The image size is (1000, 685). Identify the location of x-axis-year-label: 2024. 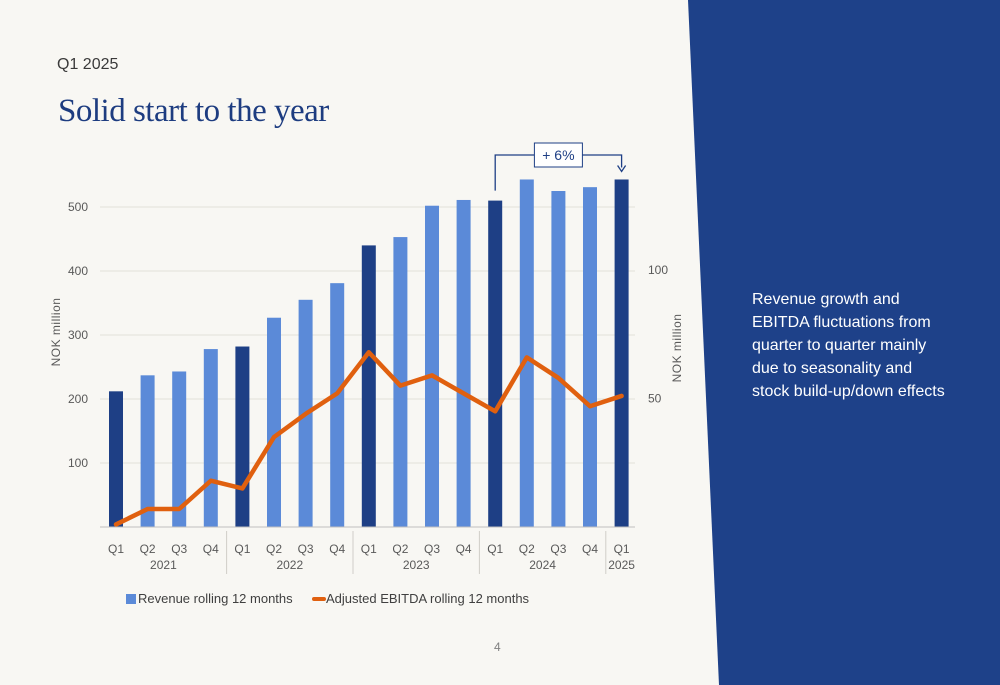
(542, 565).